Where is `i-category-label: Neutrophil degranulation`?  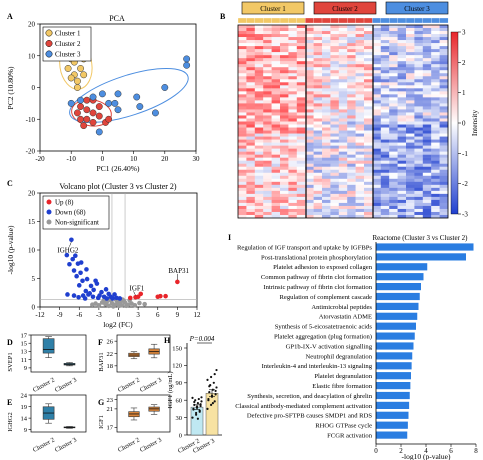
i-category-label: Neutrophil degranulation is located at coordinates (339, 356).